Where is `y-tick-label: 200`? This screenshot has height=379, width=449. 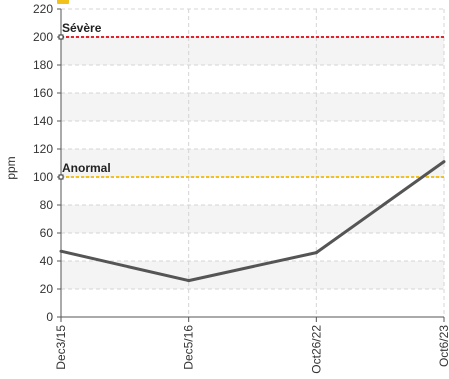 y-tick-label: 200 is located at coordinates (43, 37).